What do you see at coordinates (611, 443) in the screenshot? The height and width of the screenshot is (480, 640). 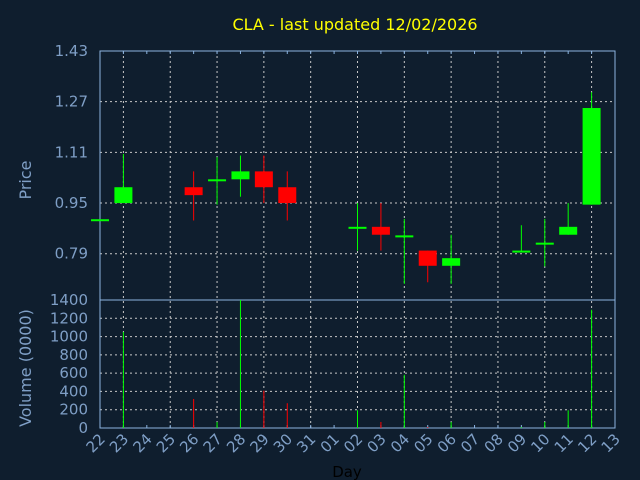 I see `x-tick-label: 13` at bounding box center [611, 443].